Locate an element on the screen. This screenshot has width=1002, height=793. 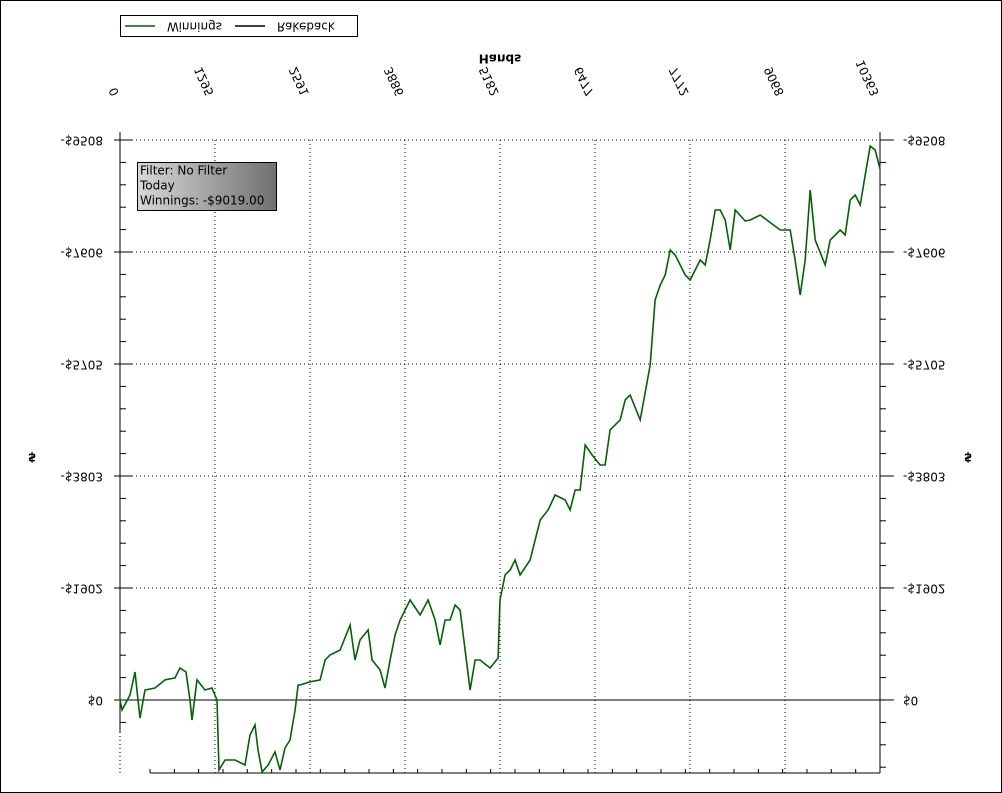
legend-label: Winnings is located at coordinates (194, 27).